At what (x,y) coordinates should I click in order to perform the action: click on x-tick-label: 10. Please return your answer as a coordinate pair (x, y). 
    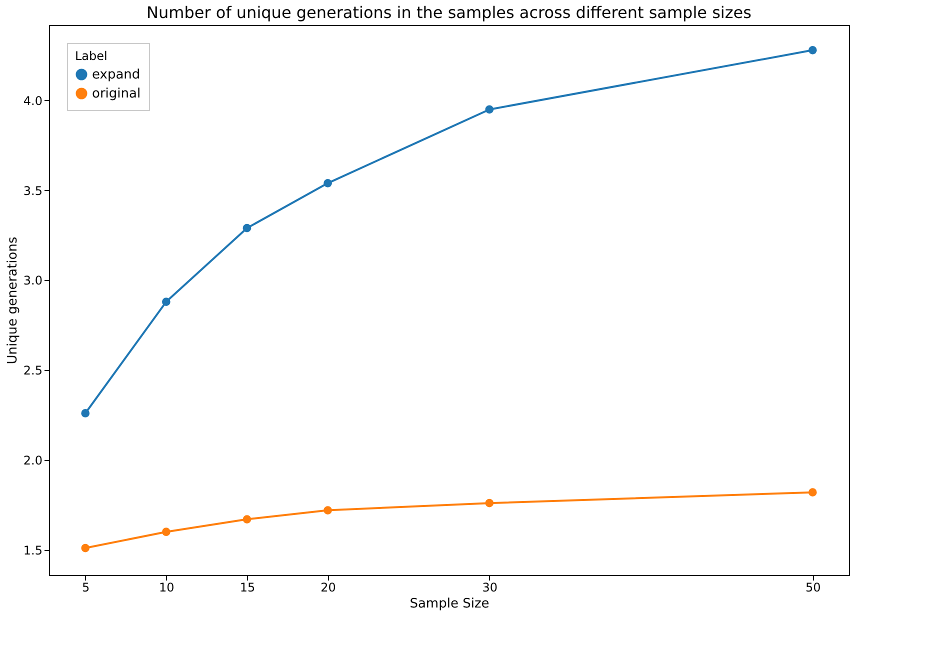
    Looking at the image, I should click on (166, 587).